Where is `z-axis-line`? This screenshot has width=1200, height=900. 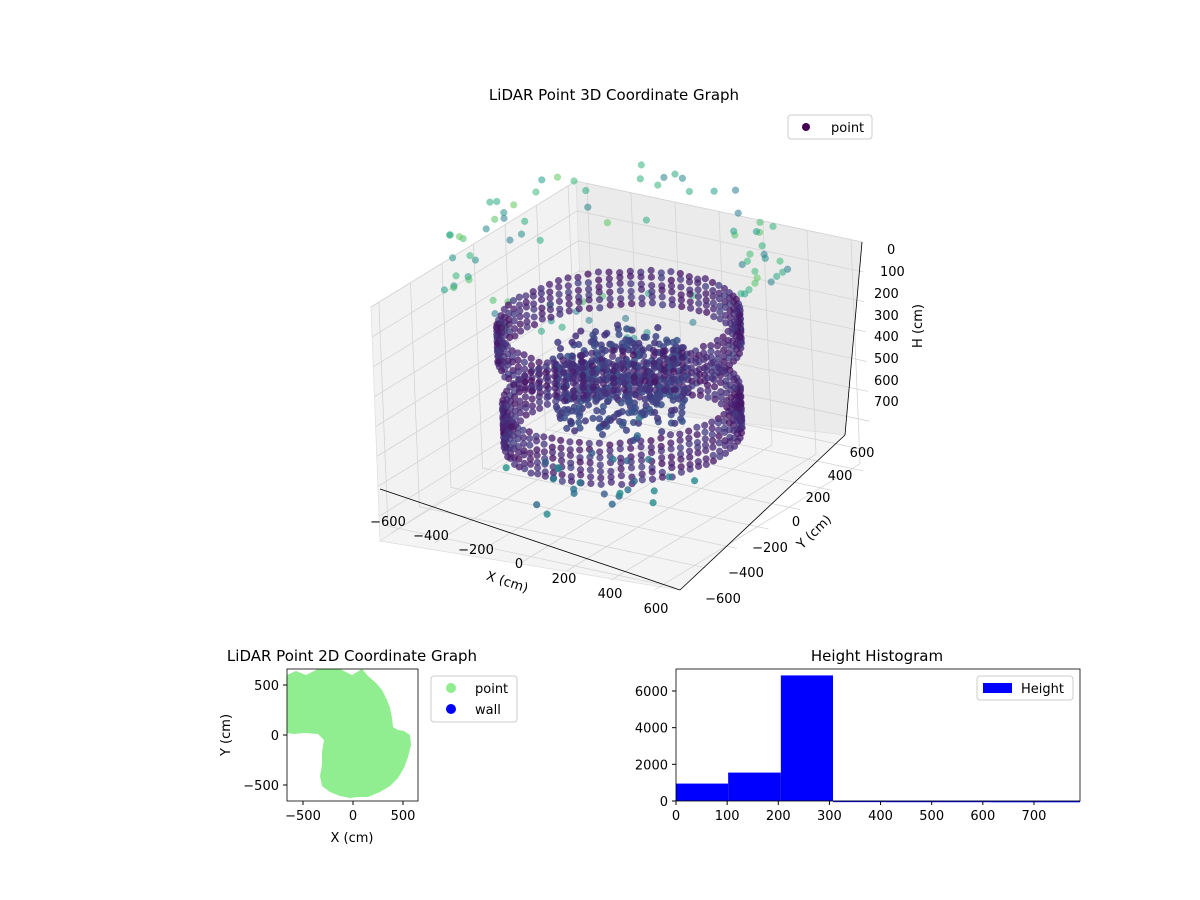
z-axis-line is located at coordinates (853, 338).